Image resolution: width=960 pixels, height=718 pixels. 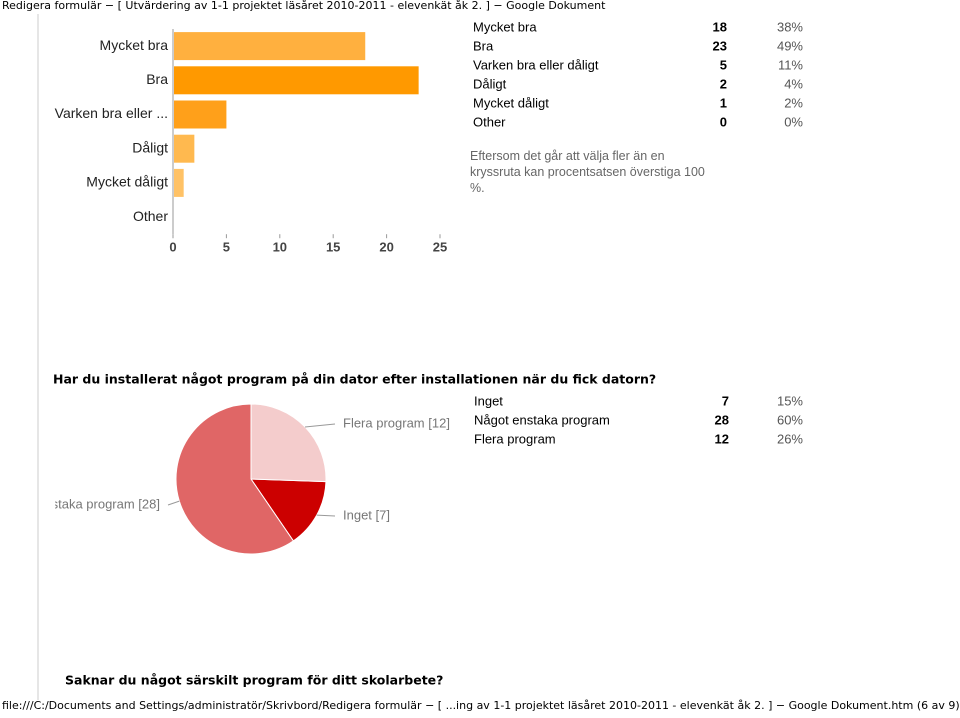 I want to click on pie-label: Flera program [12], so click(x=396, y=422).